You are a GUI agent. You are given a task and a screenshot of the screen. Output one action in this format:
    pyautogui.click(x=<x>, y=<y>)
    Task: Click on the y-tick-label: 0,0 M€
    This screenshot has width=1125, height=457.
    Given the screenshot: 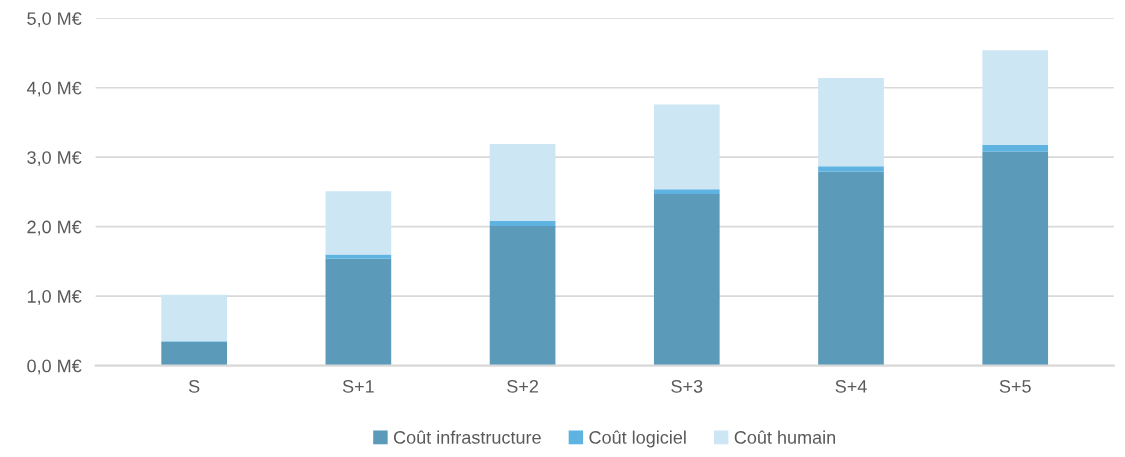 What is the action you would take?
    pyautogui.click(x=54, y=367)
    